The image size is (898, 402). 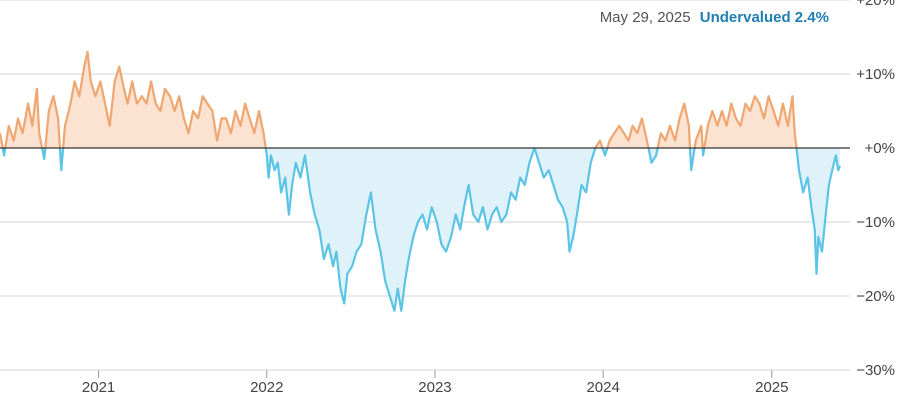 What do you see at coordinates (602, 387) in the screenshot?
I see `x-tick-label: 2024` at bounding box center [602, 387].